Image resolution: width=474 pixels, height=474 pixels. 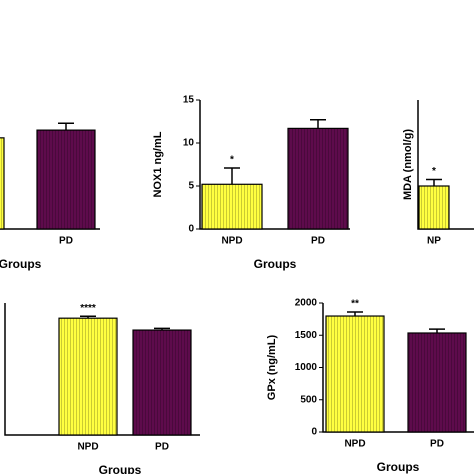 What do you see at coordinates (434, 241) in the screenshot?
I see `x-tick-label: NP` at bounding box center [434, 241].